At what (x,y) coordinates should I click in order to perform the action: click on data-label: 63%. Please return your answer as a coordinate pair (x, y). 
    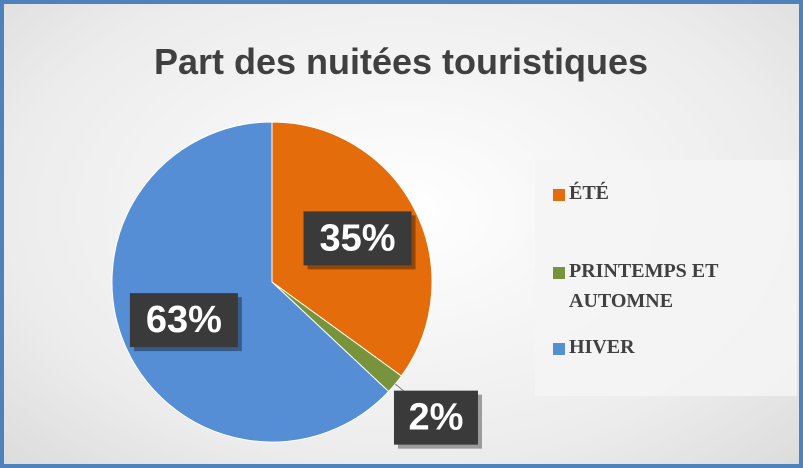
    Looking at the image, I should click on (184, 320).